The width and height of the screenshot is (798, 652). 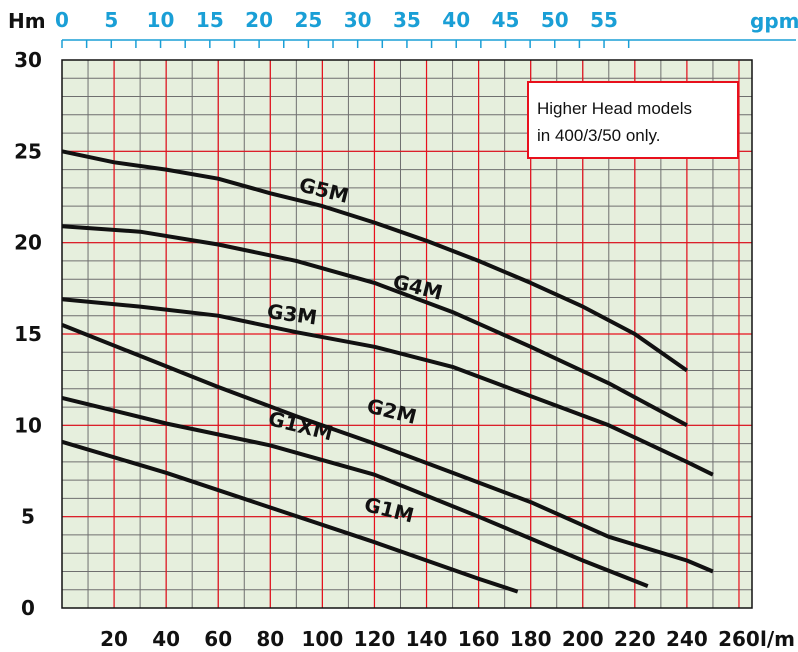 I want to click on gpm-tick-label: 40, so click(x=456, y=20).